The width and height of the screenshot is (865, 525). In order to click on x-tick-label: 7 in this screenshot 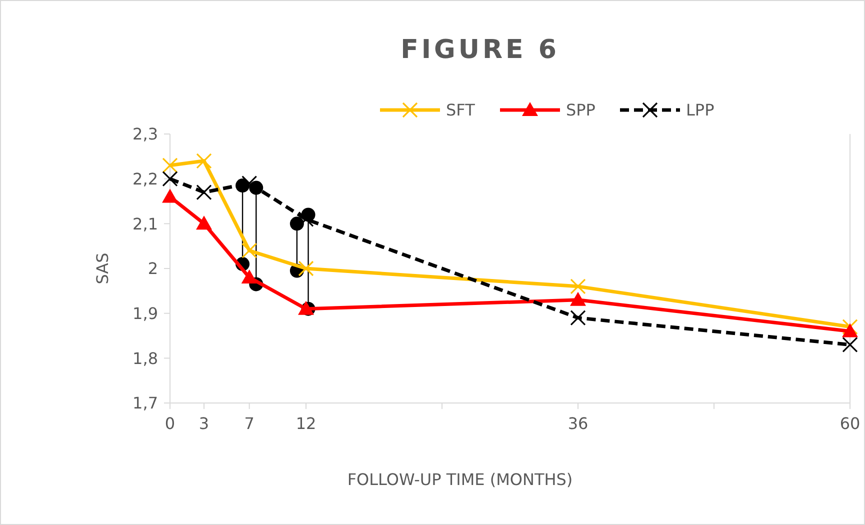, I will do `click(249, 423)`.